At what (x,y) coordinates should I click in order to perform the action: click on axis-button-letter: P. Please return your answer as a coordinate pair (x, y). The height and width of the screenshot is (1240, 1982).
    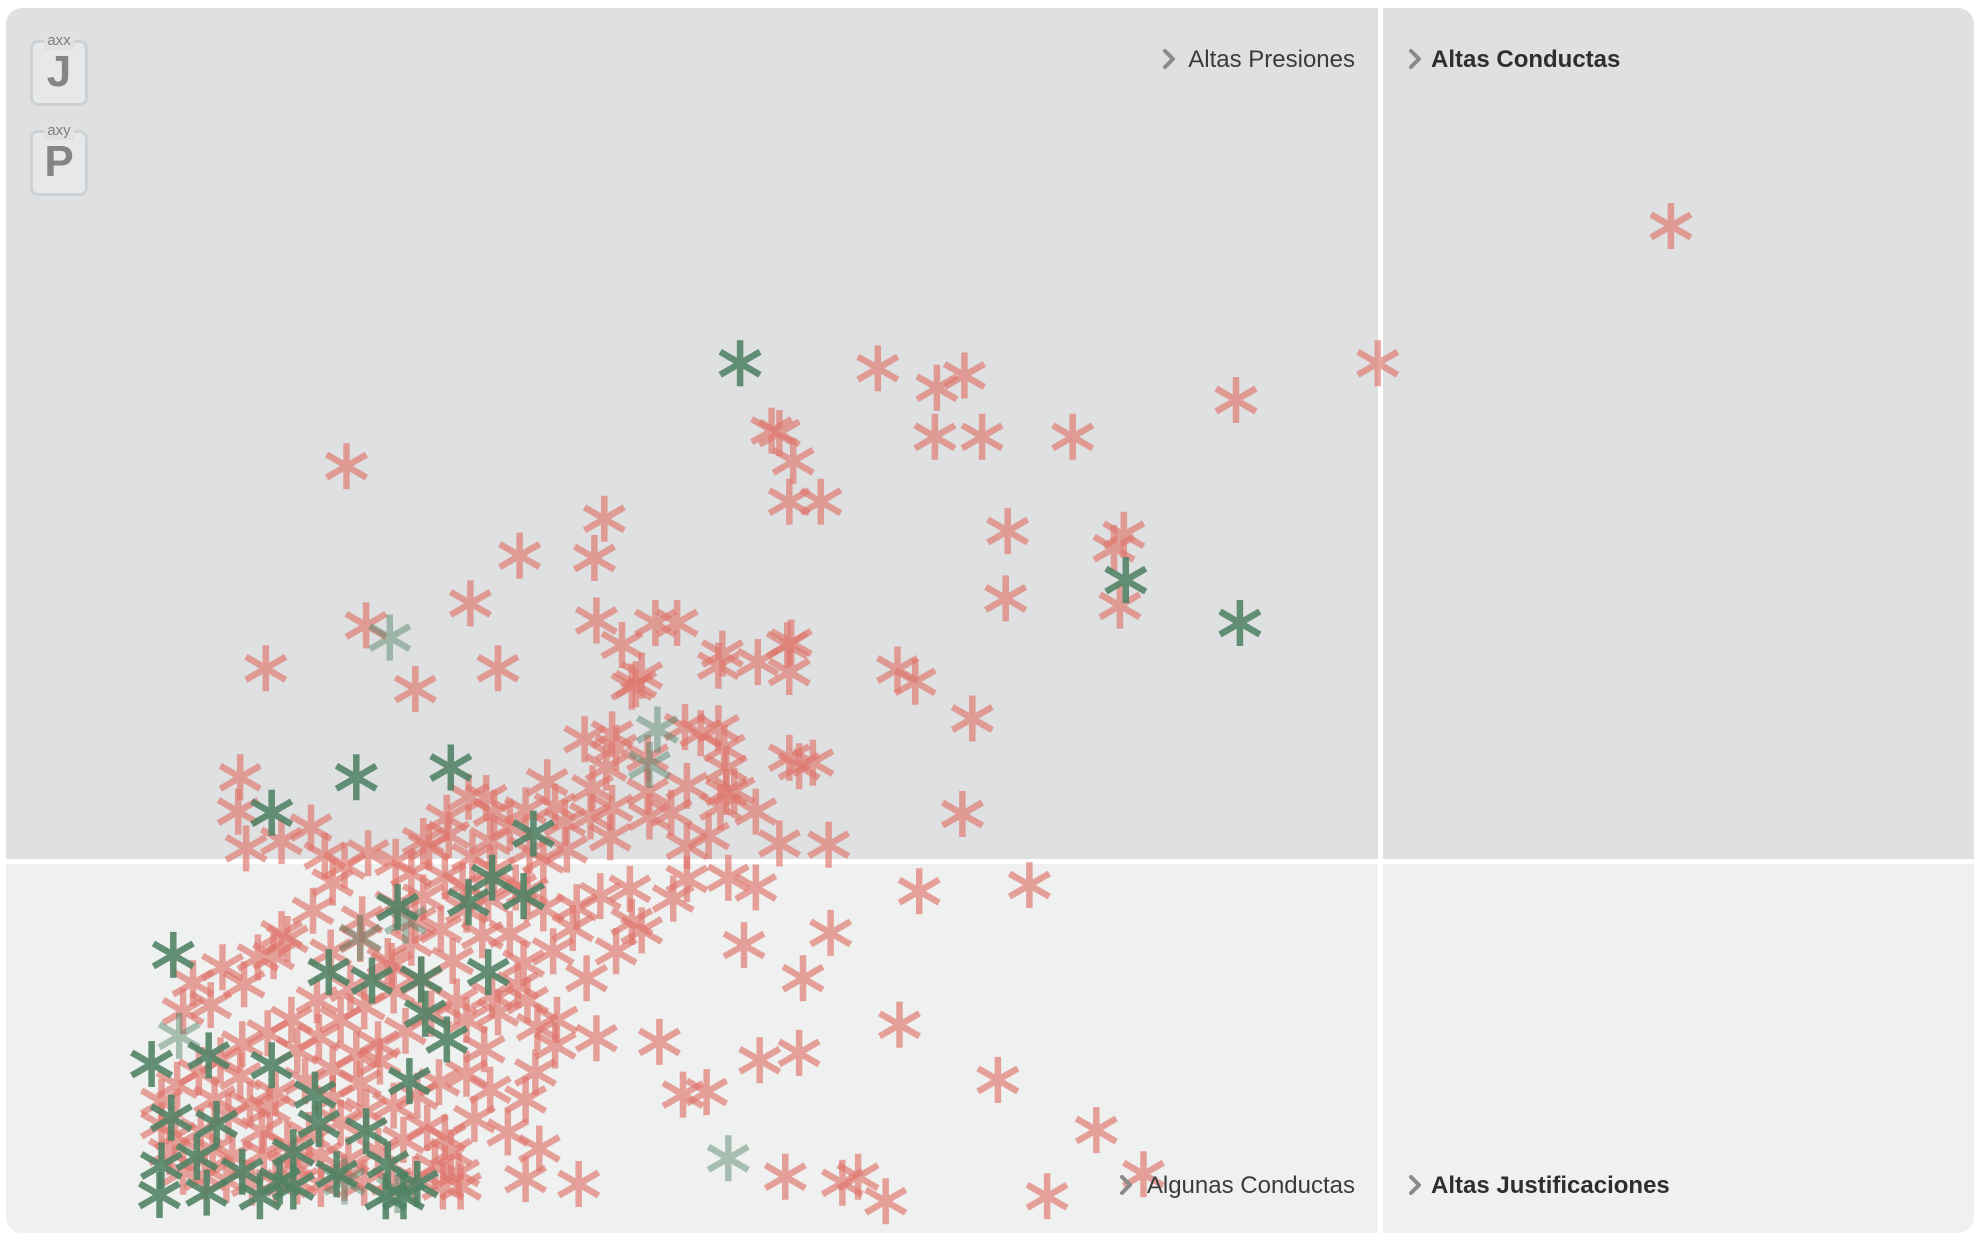
    Looking at the image, I should click on (59, 161).